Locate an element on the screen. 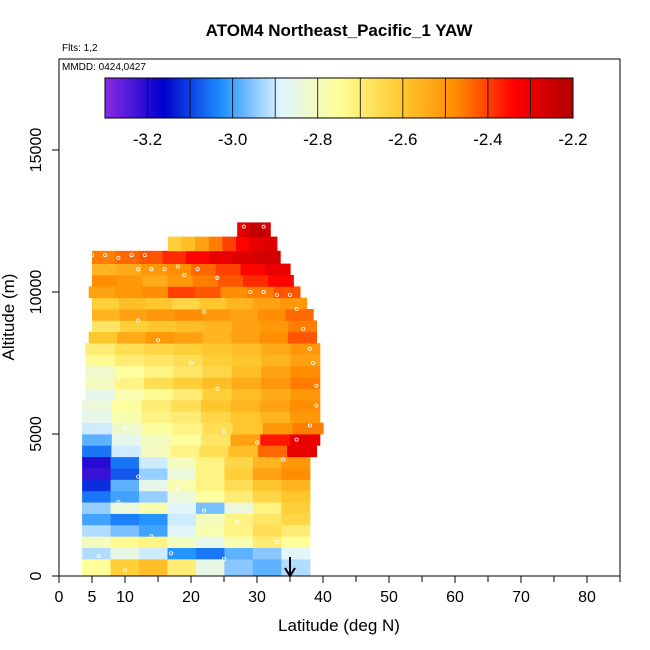 Image resolution: width=650 pixels, height=650 pixels. x-tick-label: 5 is located at coordinates (92, 597).